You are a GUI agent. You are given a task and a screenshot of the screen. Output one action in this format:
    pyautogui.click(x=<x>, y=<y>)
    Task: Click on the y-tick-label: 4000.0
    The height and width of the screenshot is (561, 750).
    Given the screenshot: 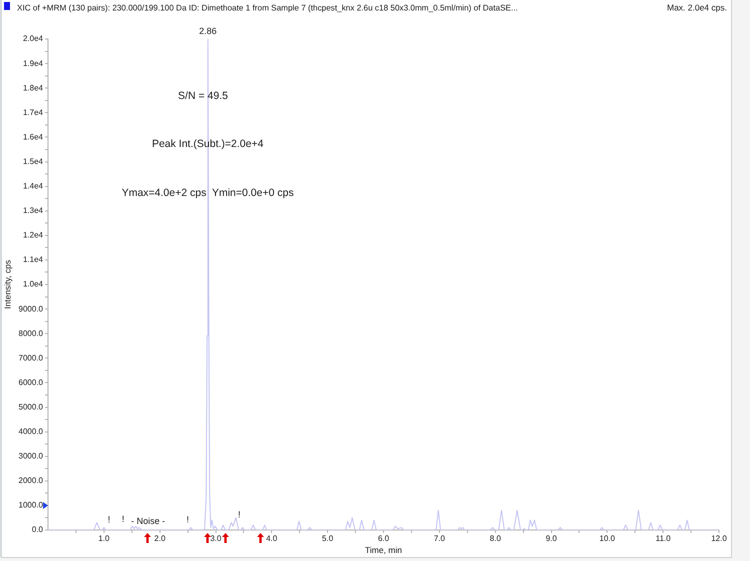 What is the action you would take?
    pyautogui.click(x=31, y=431)
    